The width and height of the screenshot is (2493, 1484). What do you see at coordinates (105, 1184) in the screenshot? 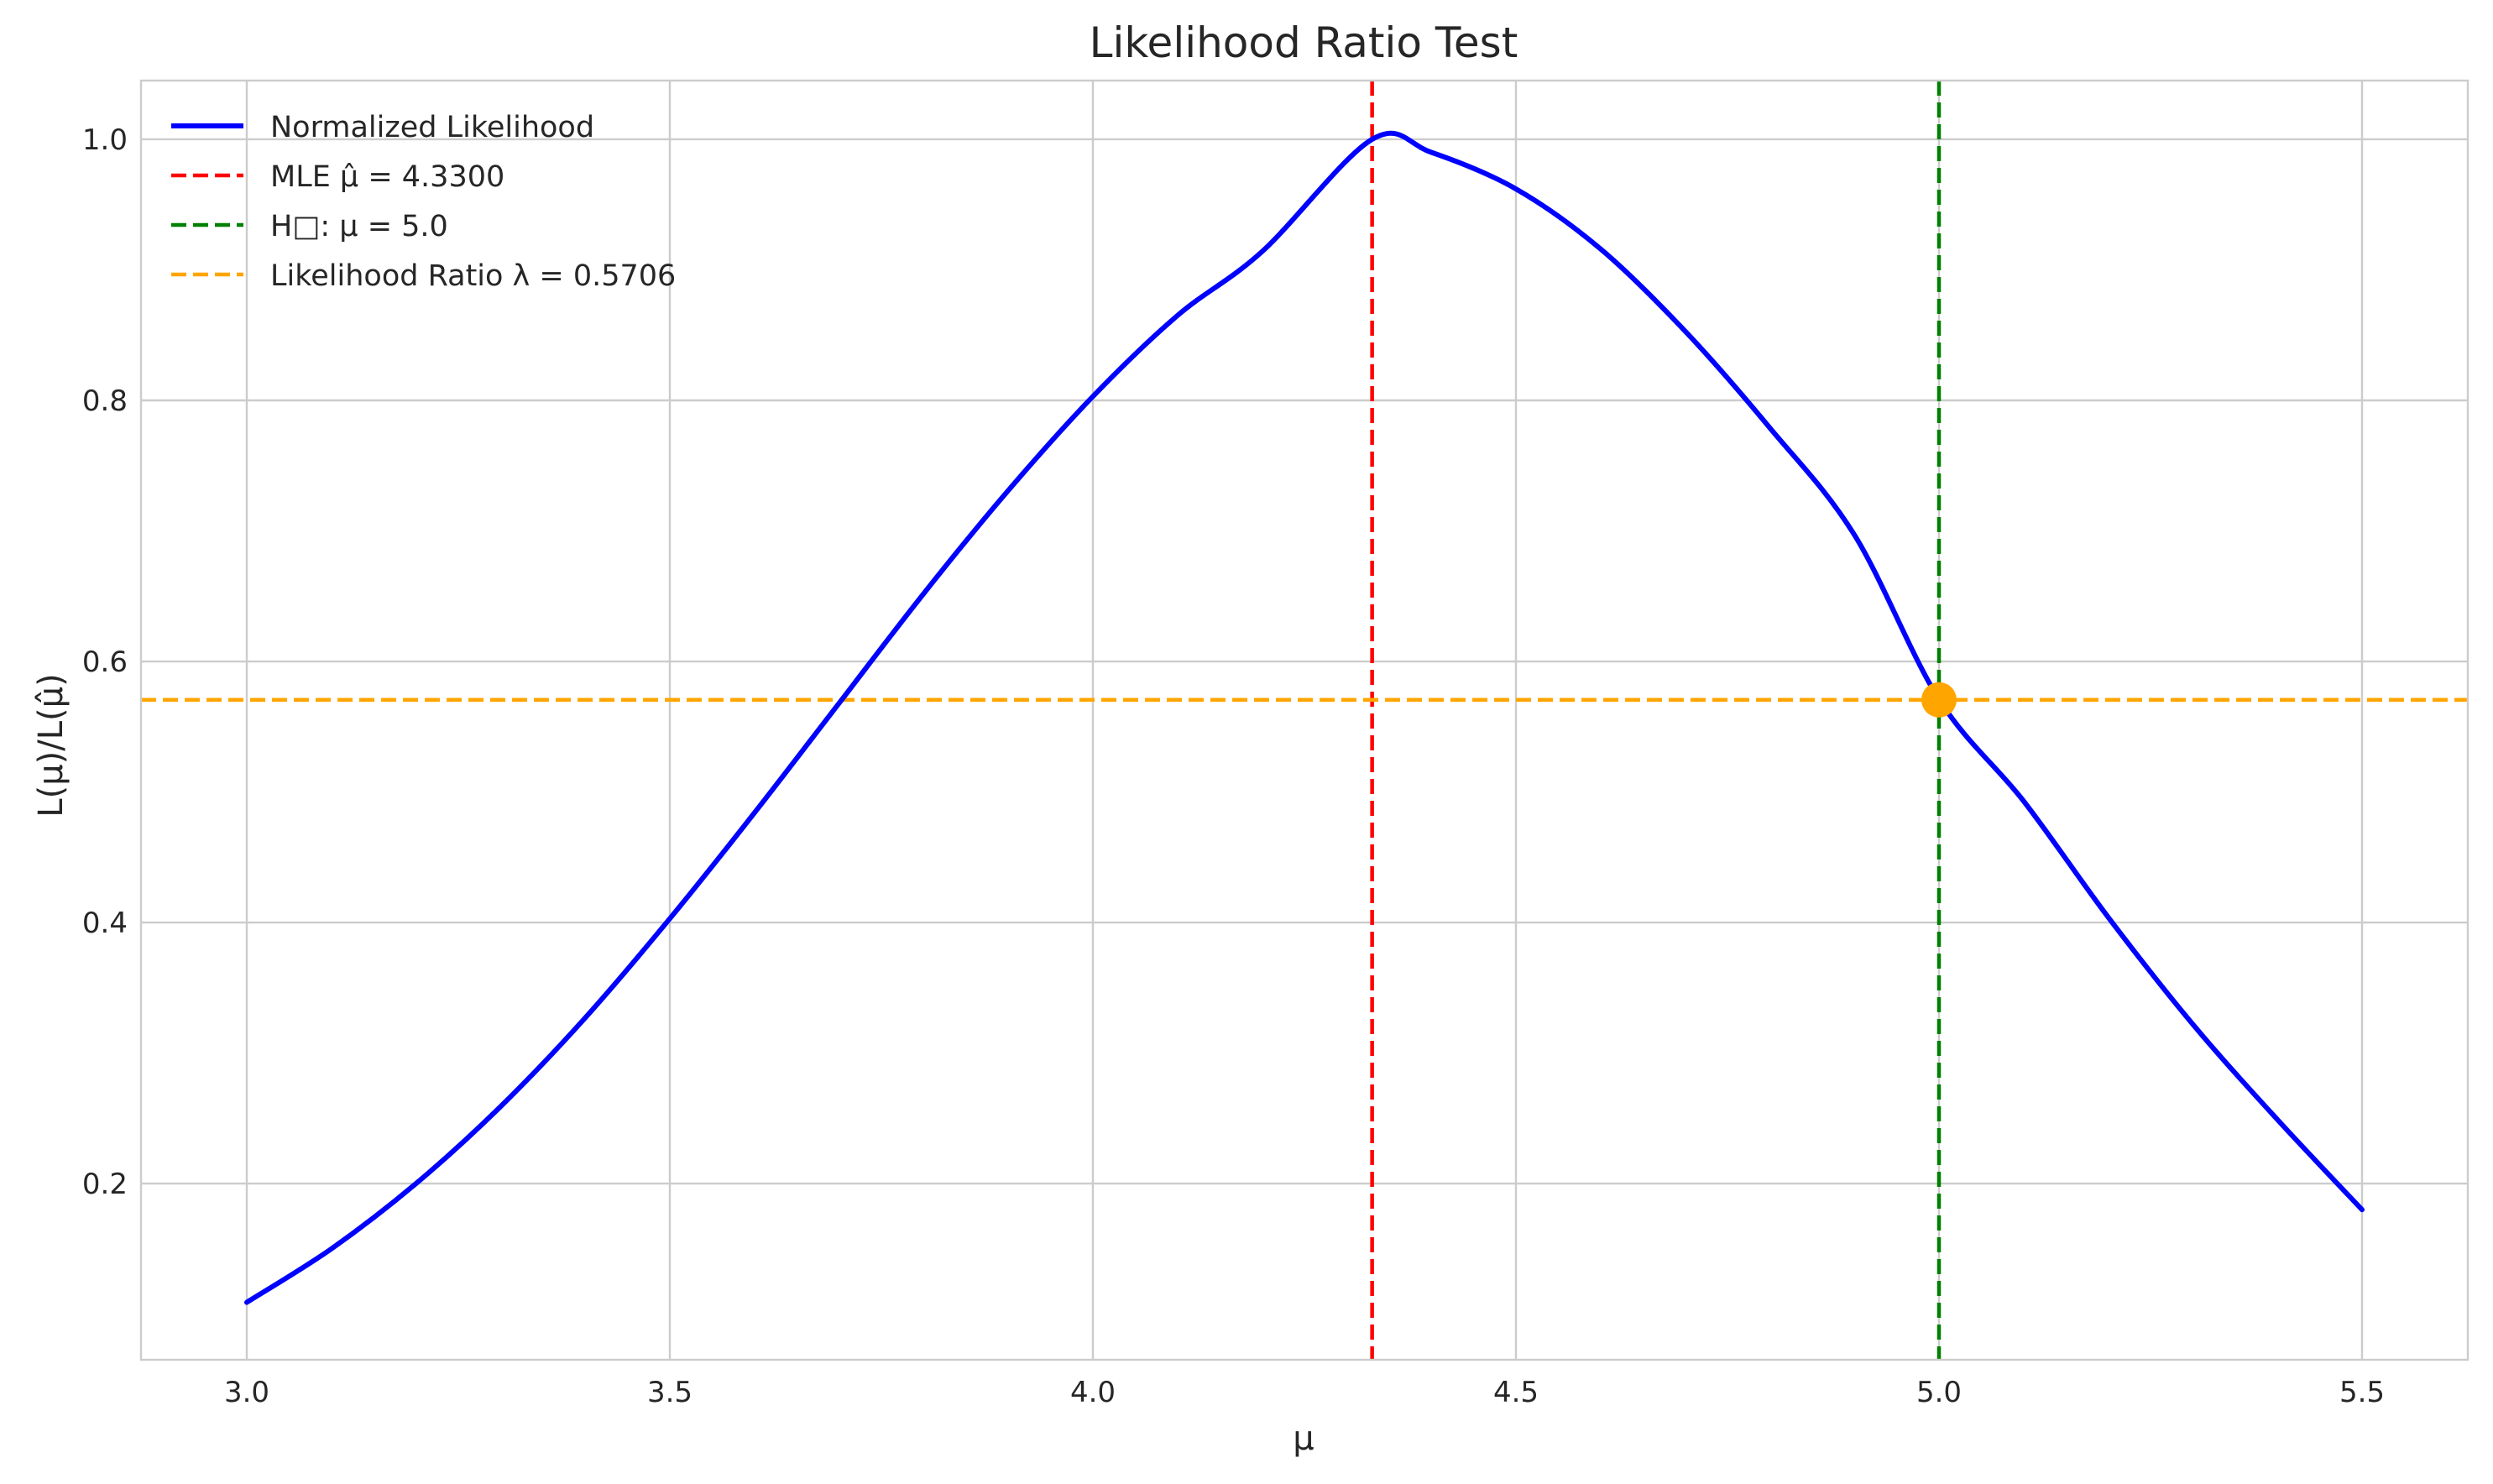
I see `y-tick-label: 0.2` at bounding box center [105, 1184].